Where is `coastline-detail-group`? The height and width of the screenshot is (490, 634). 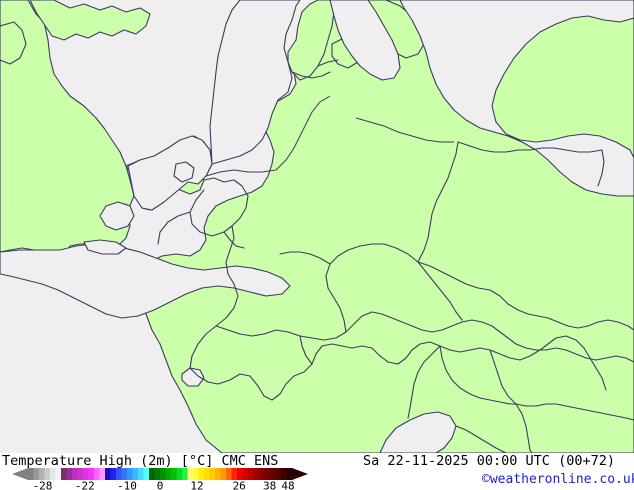
coastline-detail-group is located at coordinates (329, 136).